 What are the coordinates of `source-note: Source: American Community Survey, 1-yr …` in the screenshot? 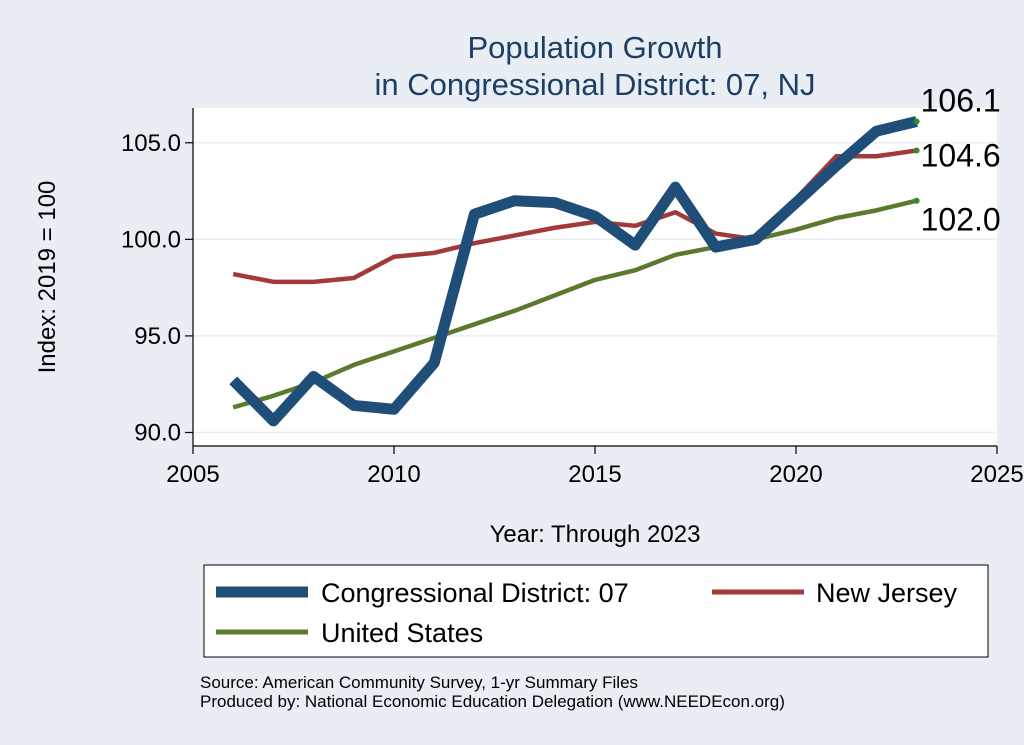 It's located at (419, 682).